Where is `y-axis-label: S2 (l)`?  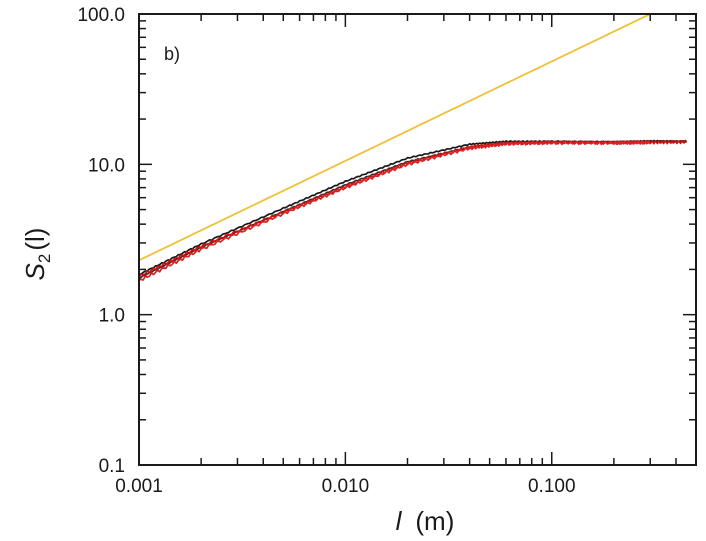 y-axis-label: S2 (l) is located at coordinates (37, 254).